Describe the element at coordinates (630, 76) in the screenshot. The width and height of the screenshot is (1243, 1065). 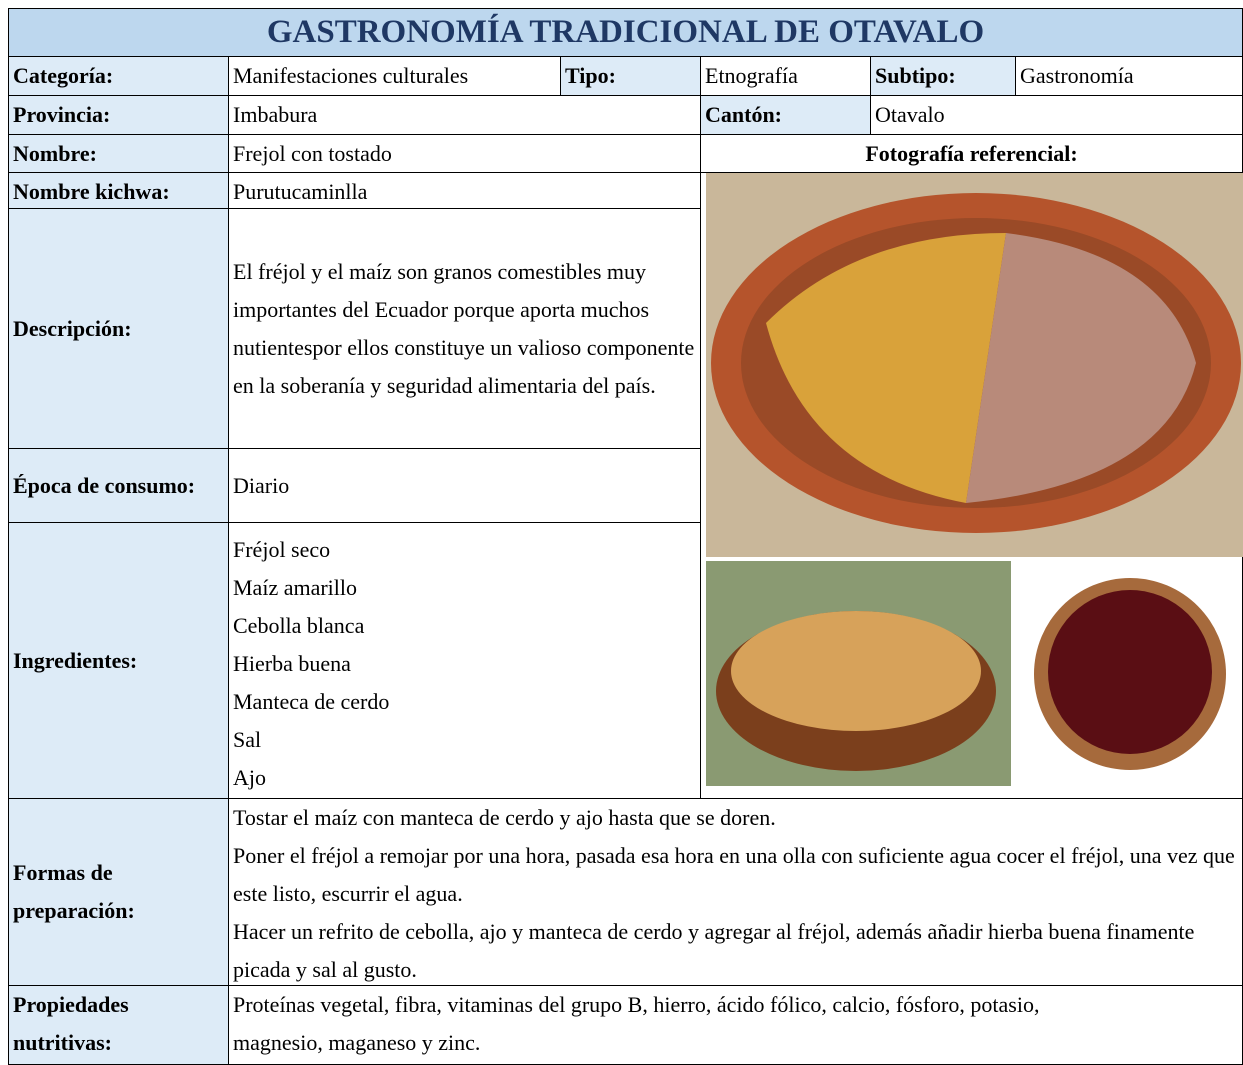
I see `label: Tipo:` at that location.